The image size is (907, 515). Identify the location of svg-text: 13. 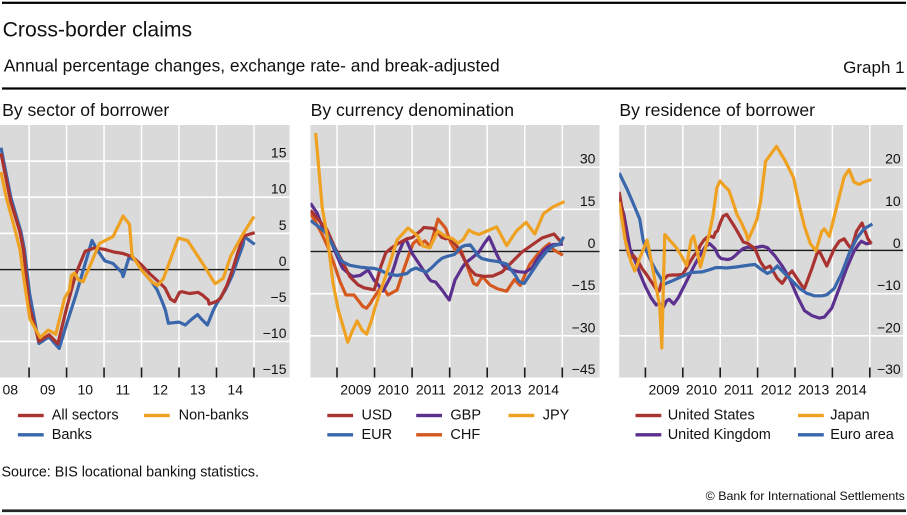
(198, 390).